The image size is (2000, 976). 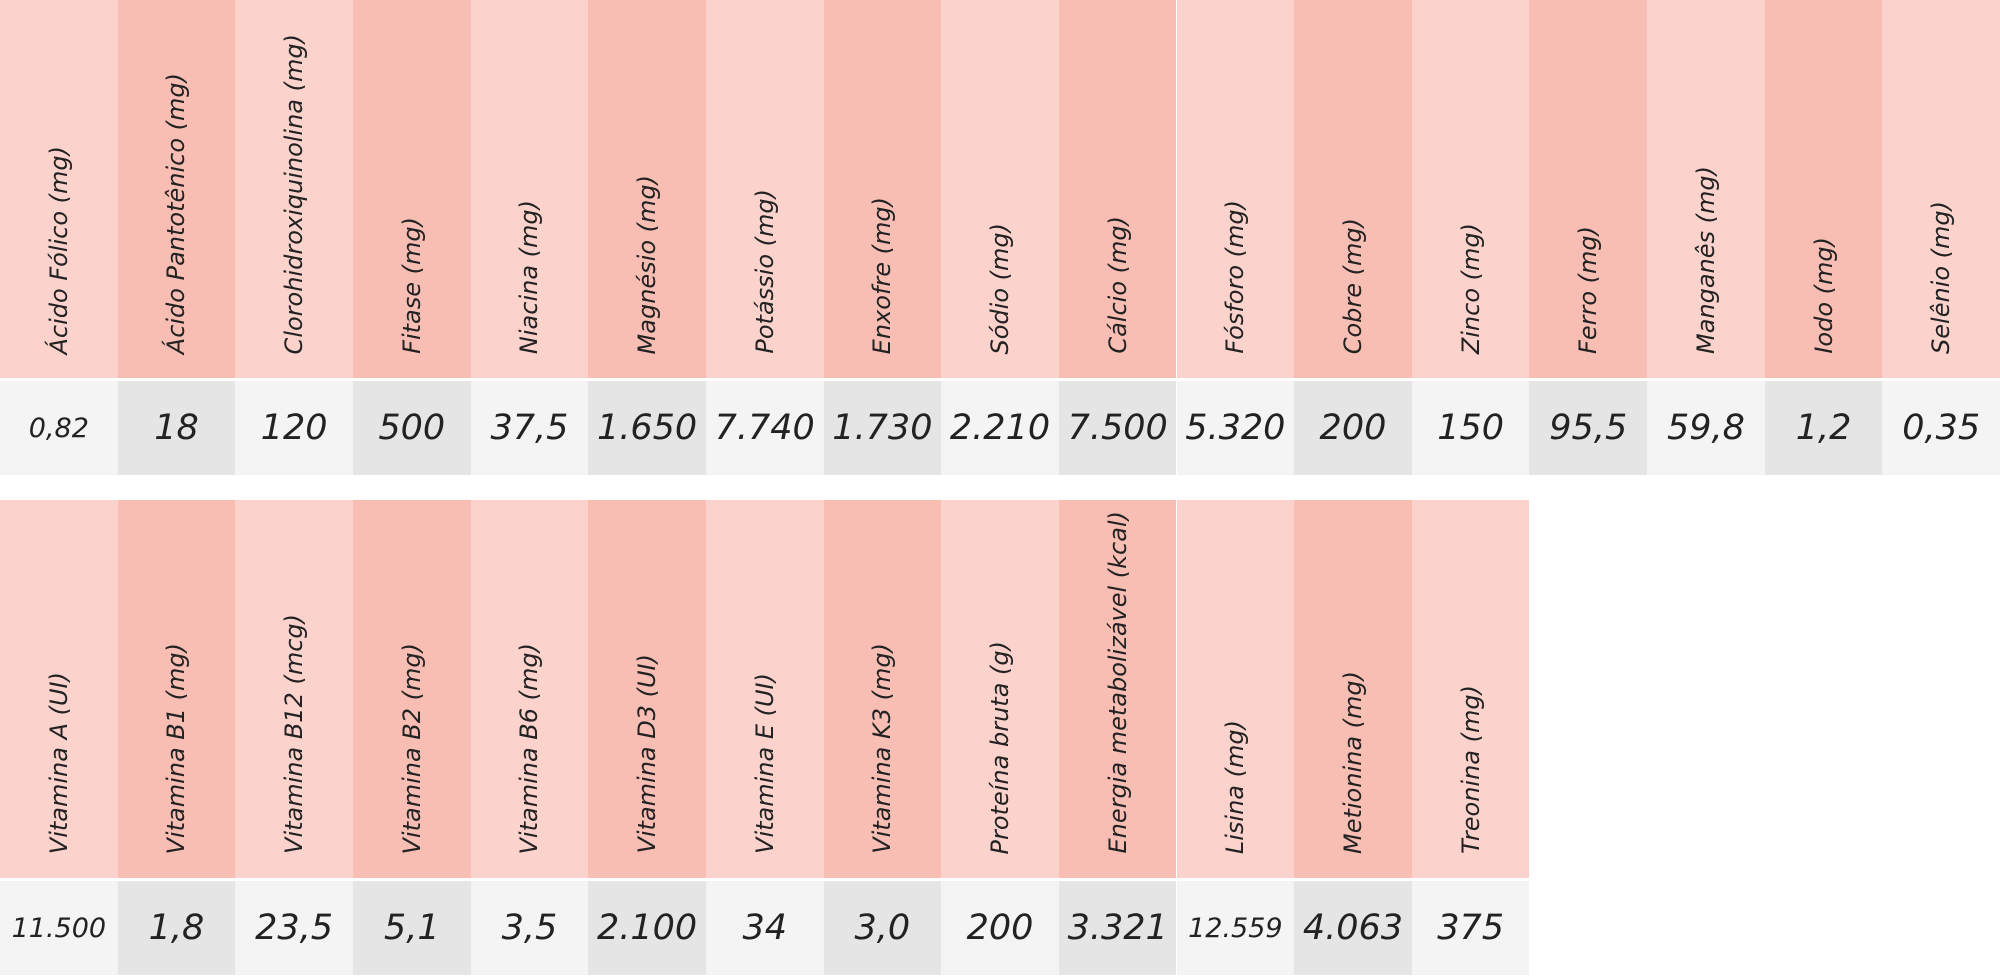 I want to click on header-text: Metionina (mg), so click(x=1352, y=762).